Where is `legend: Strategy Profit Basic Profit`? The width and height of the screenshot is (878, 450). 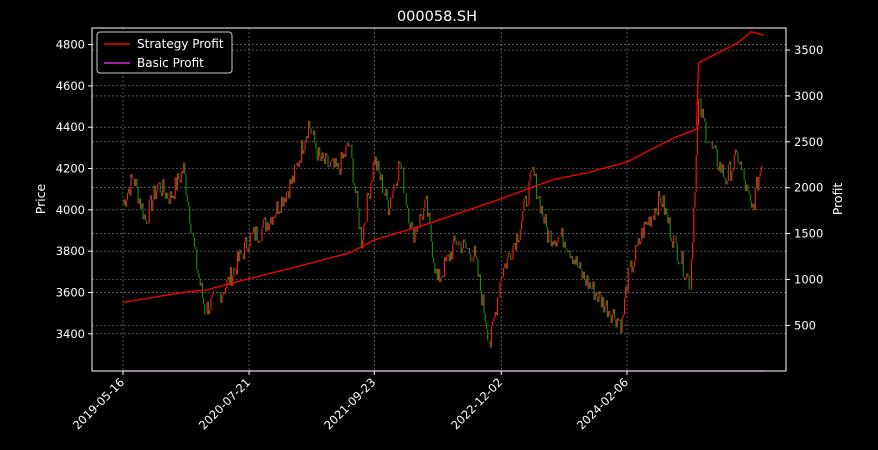 legend: Strategy Profit Basic Profit is located at coordinates (164, 52).